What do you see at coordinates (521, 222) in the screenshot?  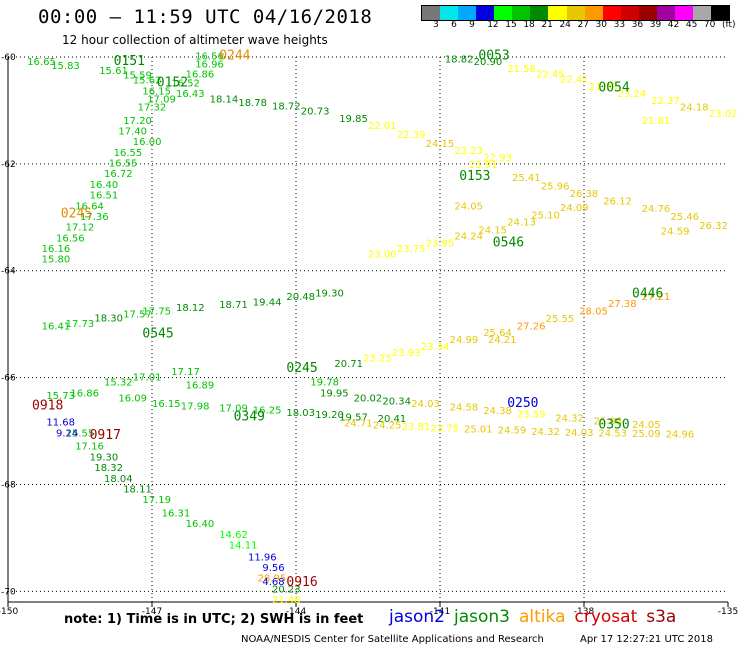 I see `swh-value: 24.13` at bounding box center [521, 222].